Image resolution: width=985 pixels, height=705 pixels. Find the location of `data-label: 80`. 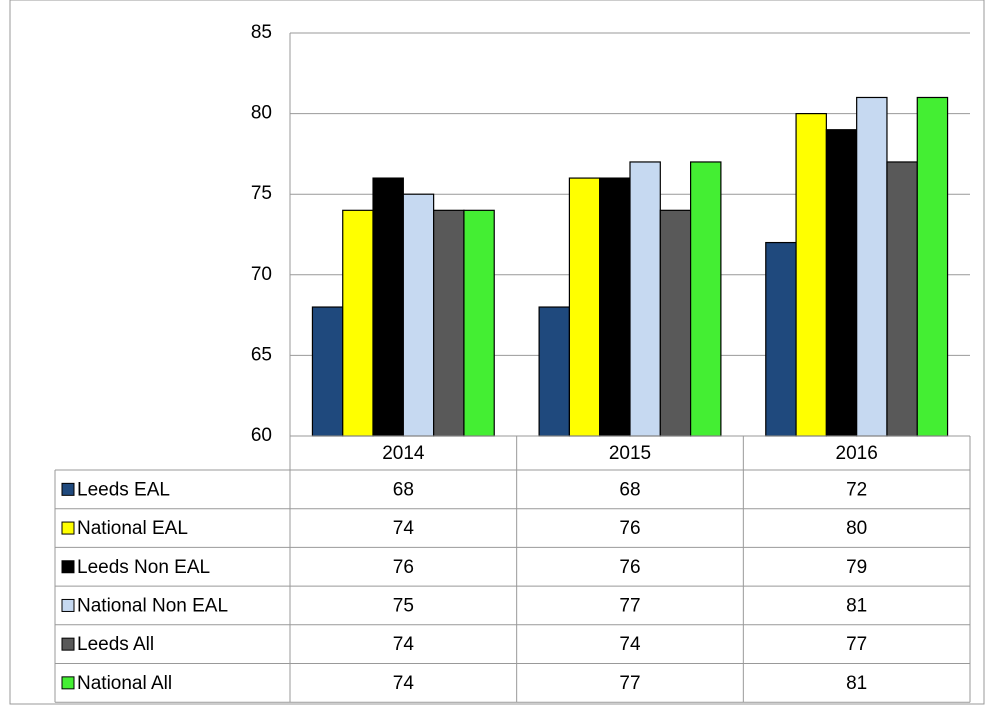

data-label: 80 is located at coordinates (856, 528).